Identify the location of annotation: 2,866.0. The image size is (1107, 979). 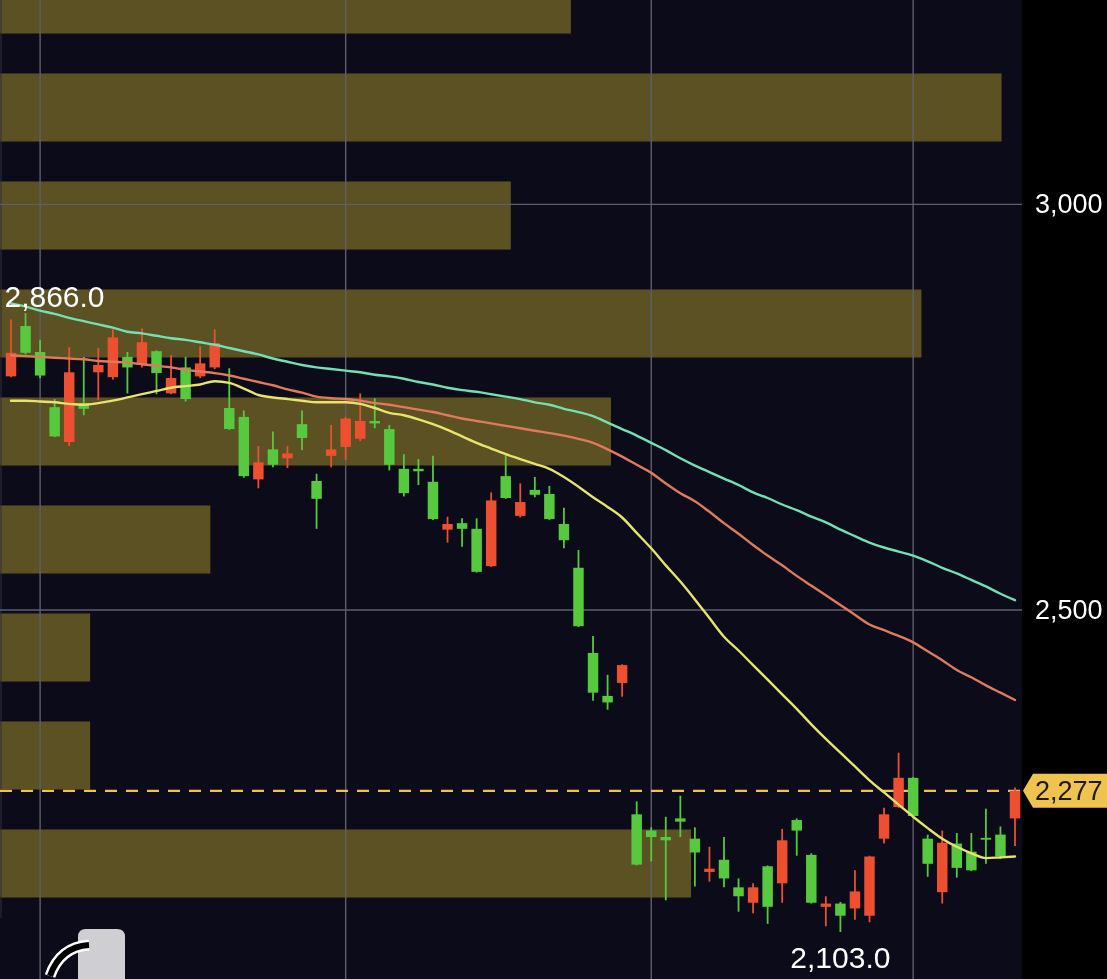
(54, 297).